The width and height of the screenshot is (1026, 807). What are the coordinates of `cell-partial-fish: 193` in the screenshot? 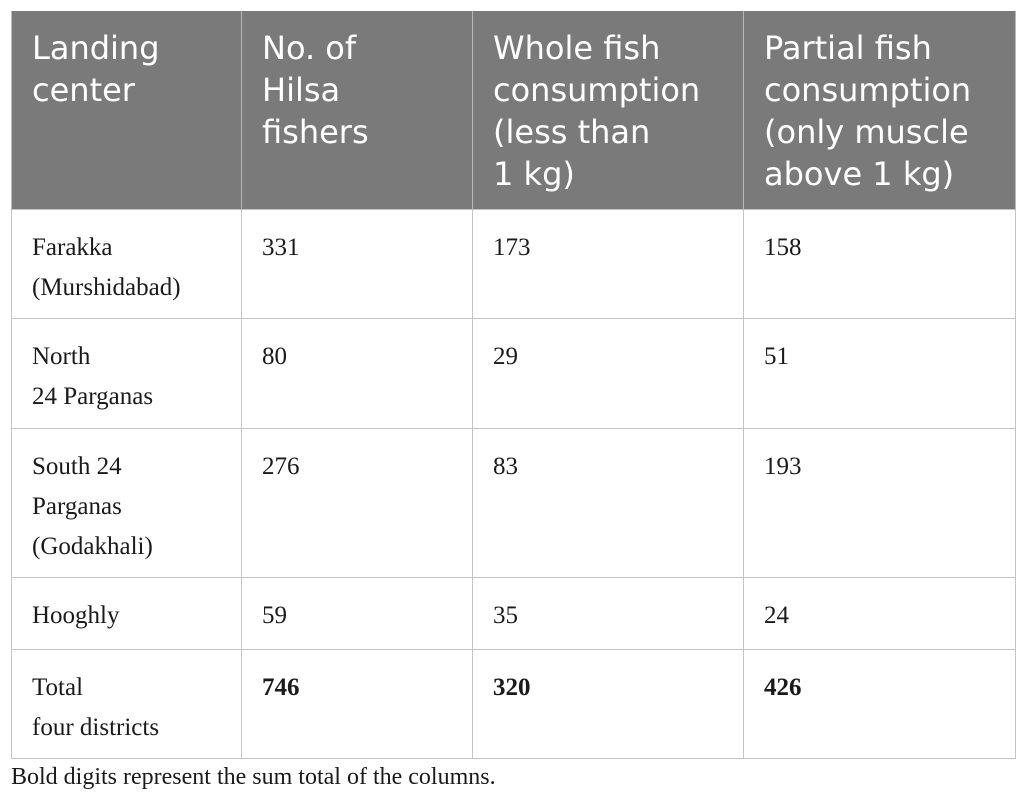 It's located at (879, 503).